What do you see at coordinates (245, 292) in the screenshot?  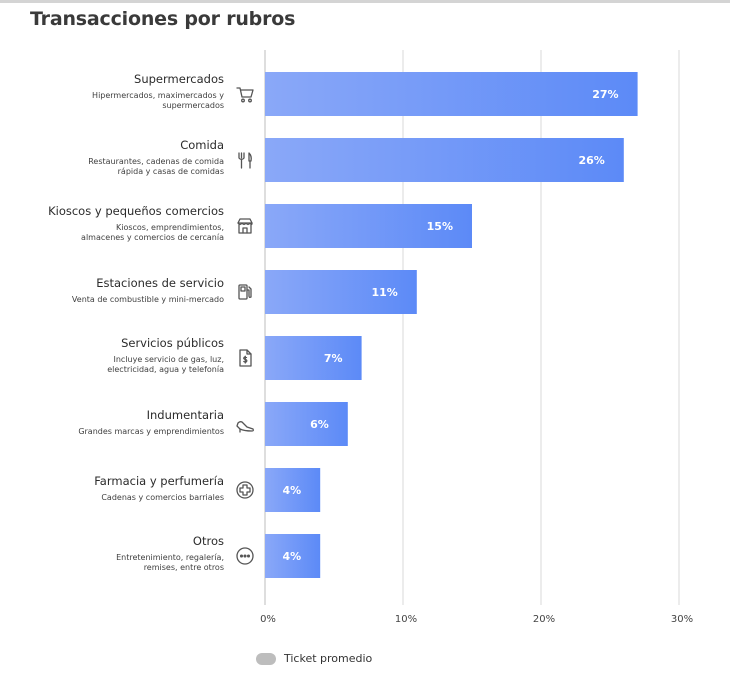 I see `fuel-pump-icon` at bounding box center [245, 292].